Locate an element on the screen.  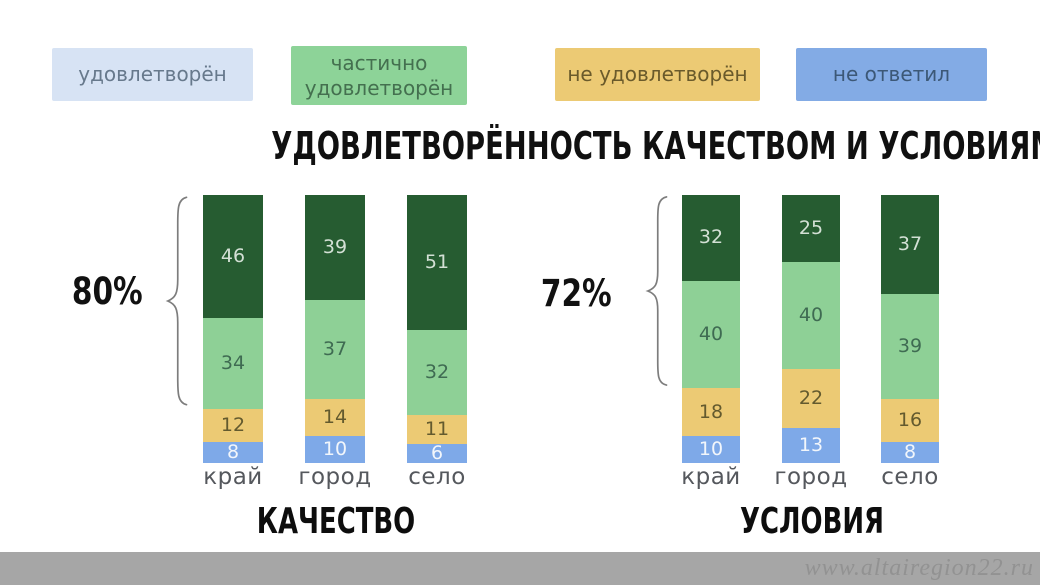
bar-segment-not-satisfied: 16 is located at coordinates (910, 420).